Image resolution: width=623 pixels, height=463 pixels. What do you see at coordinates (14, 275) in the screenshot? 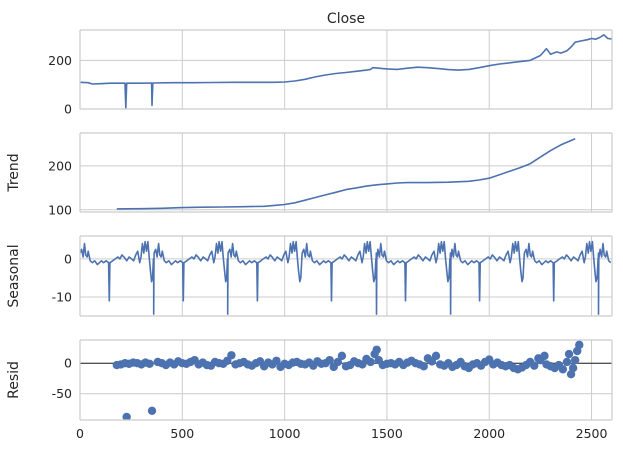
I see `y-axis-label: Seasonal` at bounding box center [14, 275].